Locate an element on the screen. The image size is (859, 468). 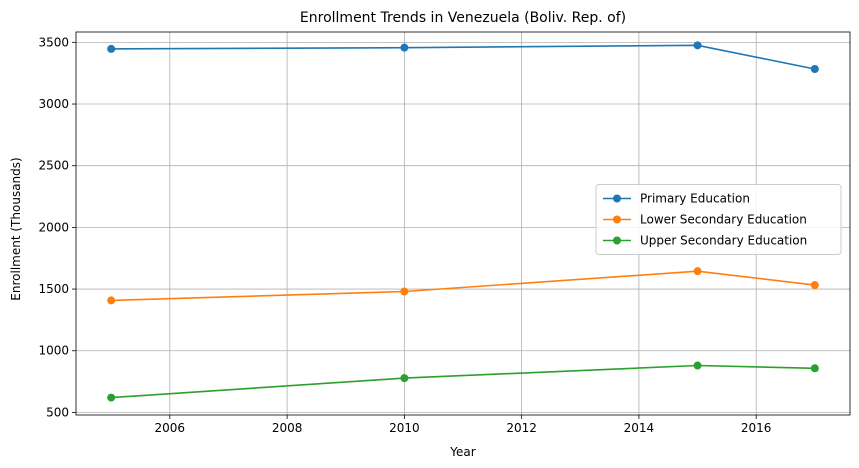
x-tick-label: 2012 is located at coordinates (521, 428).